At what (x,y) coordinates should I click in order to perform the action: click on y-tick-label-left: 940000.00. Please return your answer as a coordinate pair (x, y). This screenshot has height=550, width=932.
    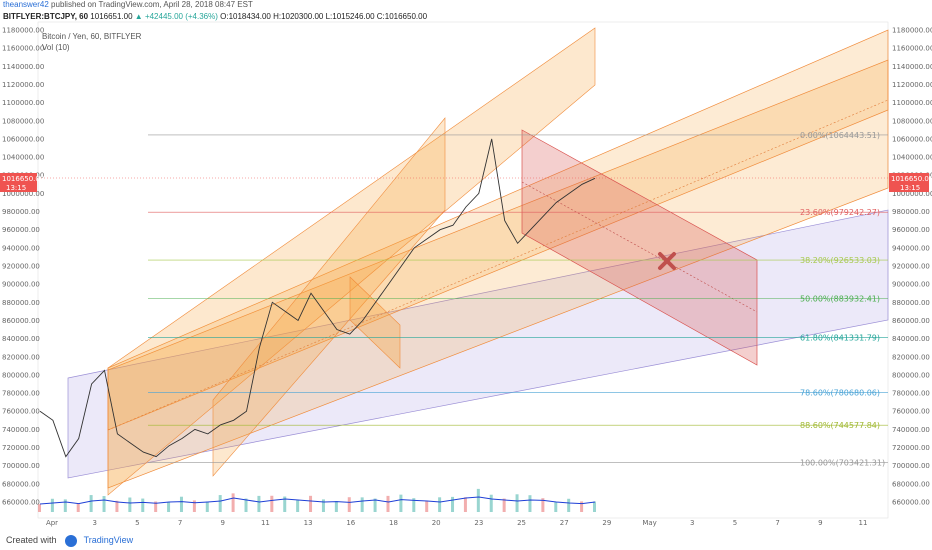
    Looking at the image, I should click on (21, 248).